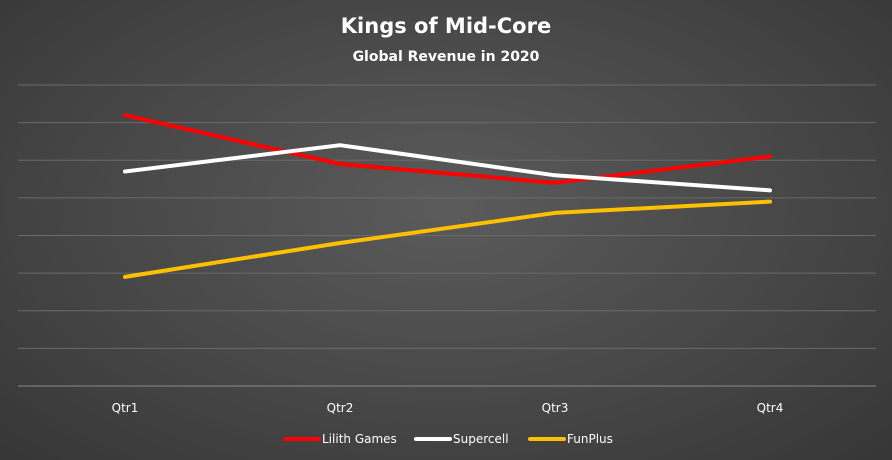  I want to click on chart-title: Kings of Mid-Core, so click(446, 26).